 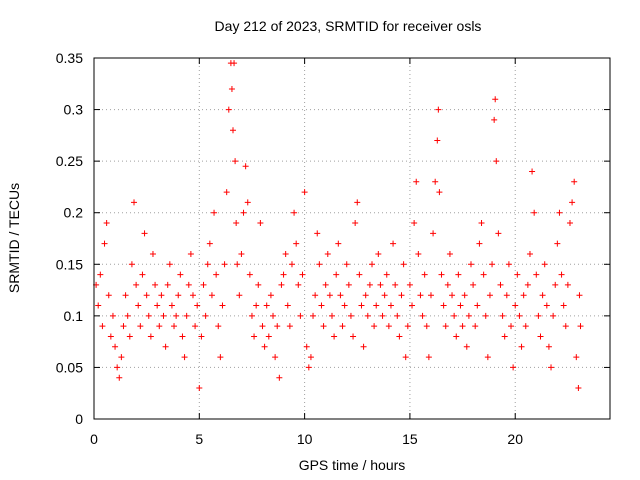 I want to click on x-axis-label: GPS time / hours, so click(x=352, y=465).